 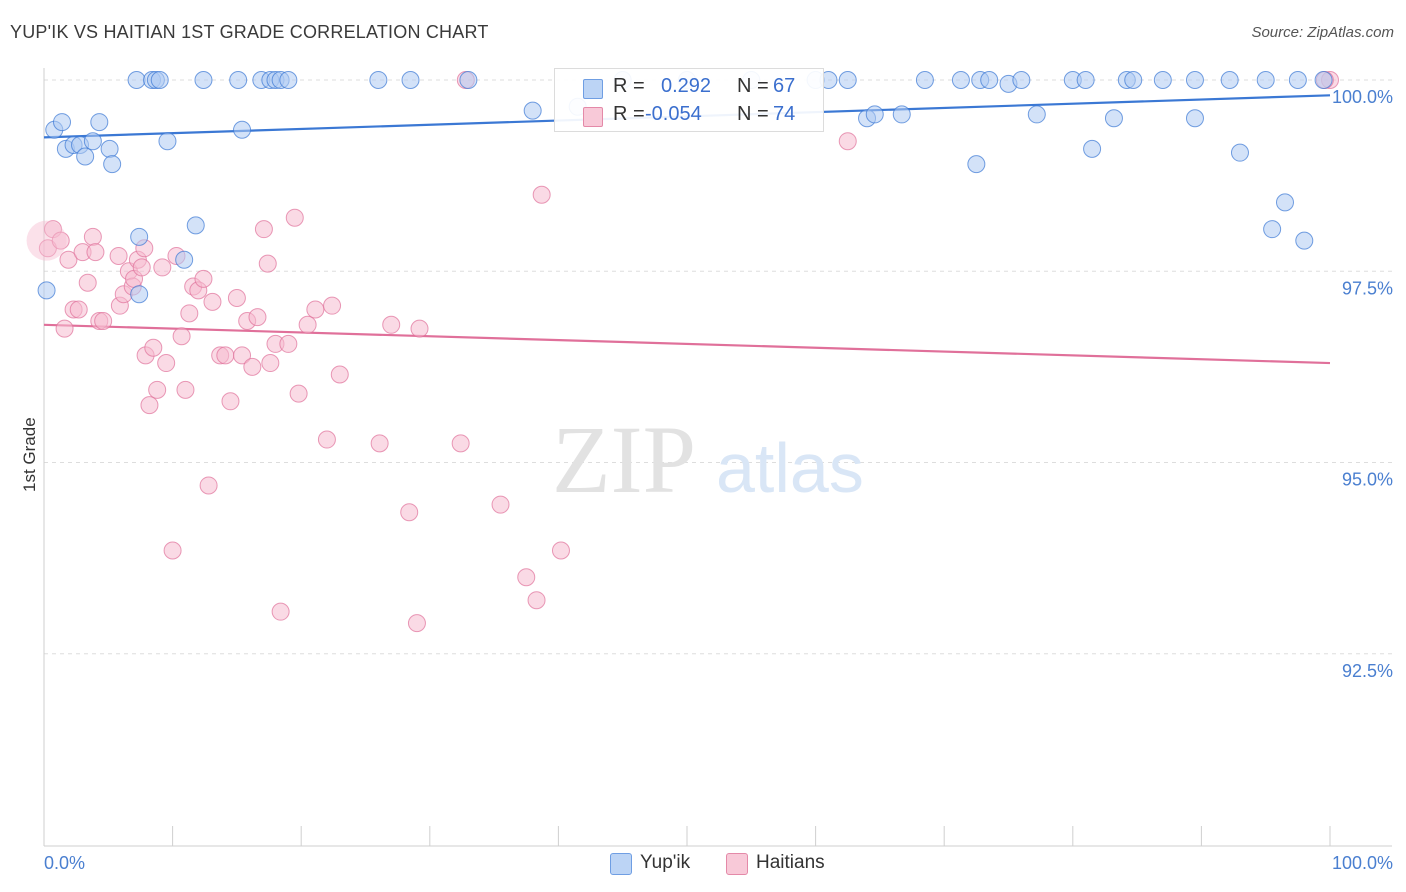 I want to click on haitians-legend-swatch, so click(x=737, y=864).